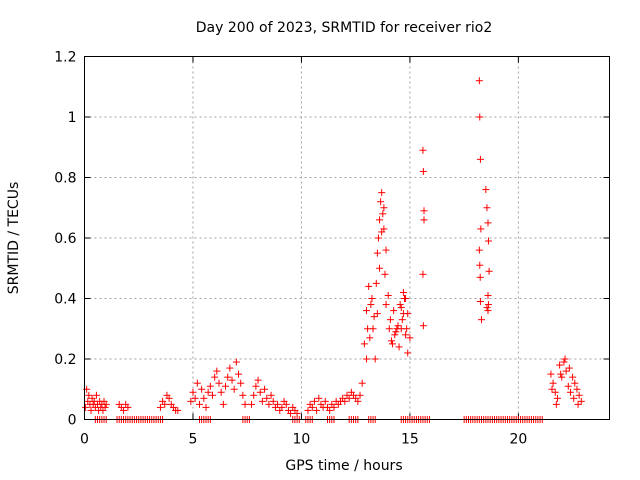  What do you see at coordinates (65, 239) in the screenshot?
I see `y-tick-label: 0.6` at bounding box center [65, 239].